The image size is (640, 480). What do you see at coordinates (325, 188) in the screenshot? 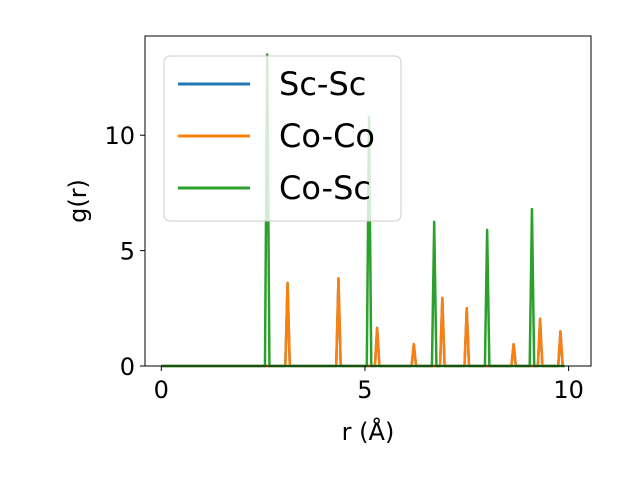
I see `legend-label-co-sc: Co-Sc` at bounding box center [325, 188].